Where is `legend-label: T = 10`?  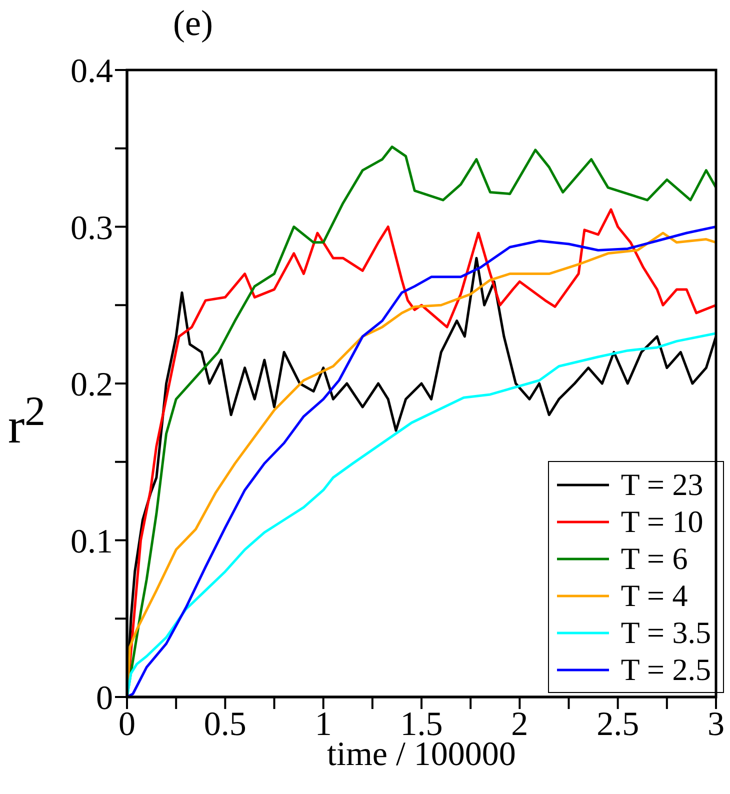
legend-label: T = 10 is located at coordinates (662, 521).